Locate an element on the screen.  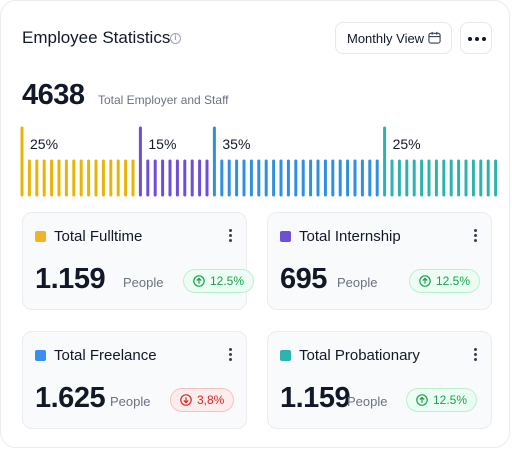
probationary-color-swatch is located at coordinates (285, 355).